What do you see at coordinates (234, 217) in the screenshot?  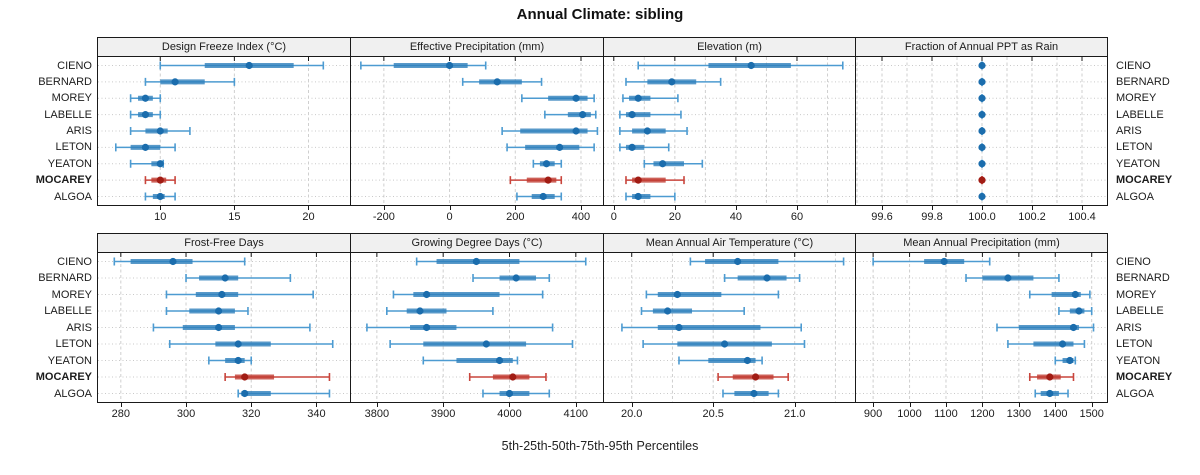 I see `axis-tick-label: 15` at bounding box center [234, 217].